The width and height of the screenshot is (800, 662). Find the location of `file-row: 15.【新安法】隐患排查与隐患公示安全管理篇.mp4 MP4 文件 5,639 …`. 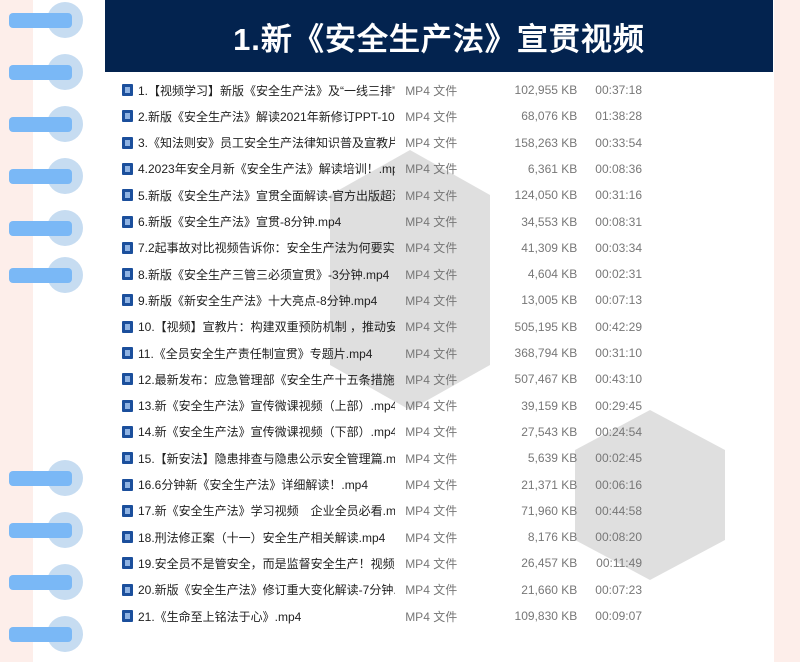

file-row: 15.【新安法】隐患排查与隐患公示安全管理篇.mp4 MP4 文件 5,639 … is located at coordinates (382, 458).